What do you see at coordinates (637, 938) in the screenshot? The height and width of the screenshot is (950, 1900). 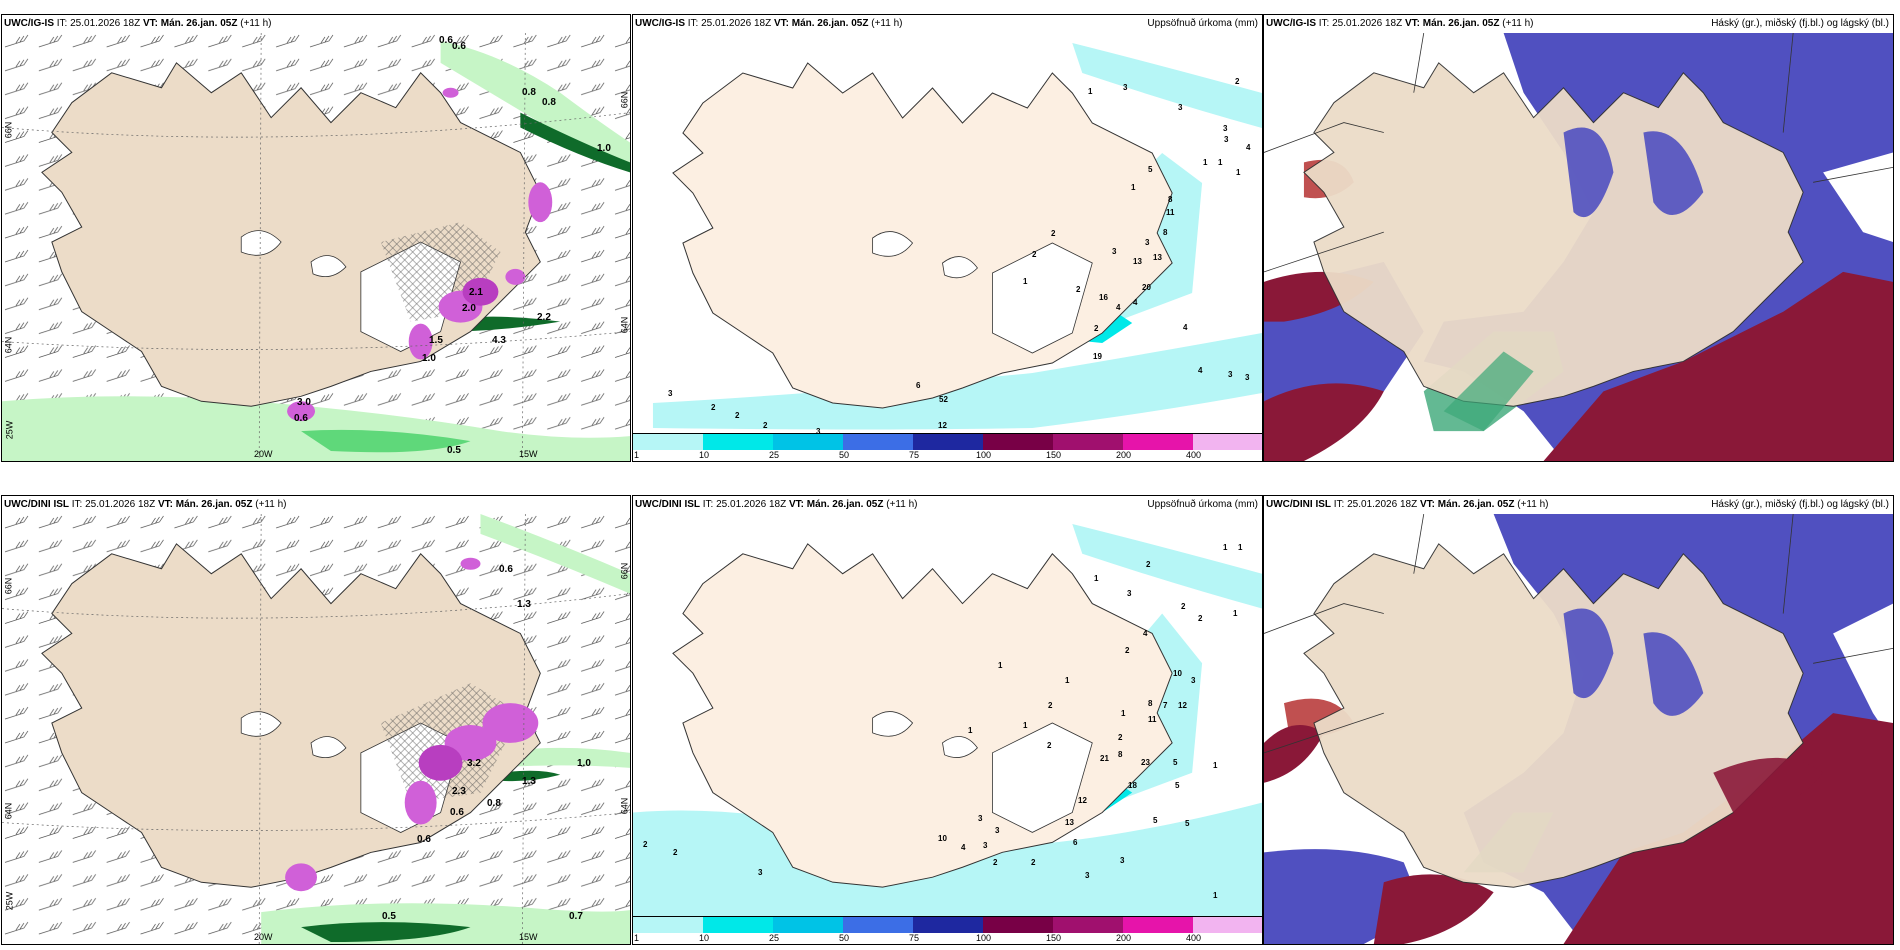 I see `colorbar-tick: 1` at bounding box center [637, 938].